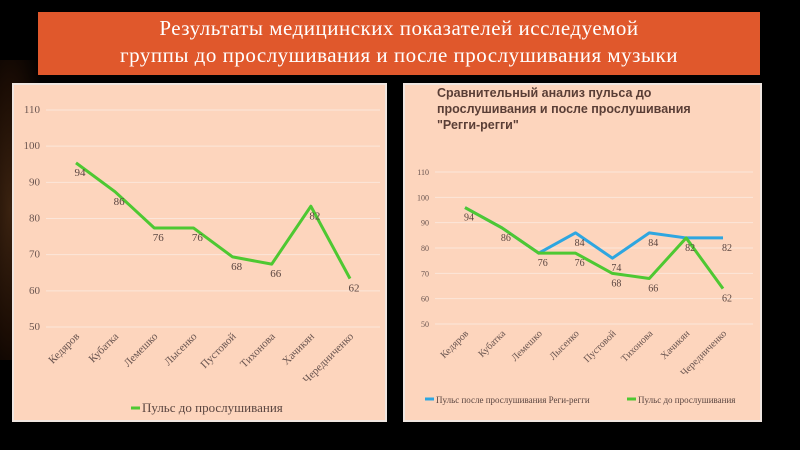 The width and height of the screenshot is (800, 450). Describe the element at coordinates (478, 125) in the screenshot. I see `chart-title-line: "Регги-регги"` at that location.